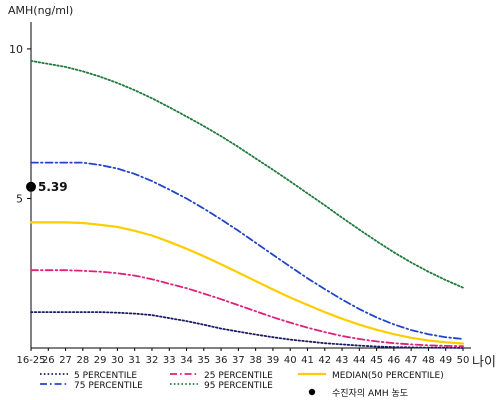 The image size is (500, 400). Describe the element at coordinates (247, 330) in the screenshot. I see `series-line` at that location.